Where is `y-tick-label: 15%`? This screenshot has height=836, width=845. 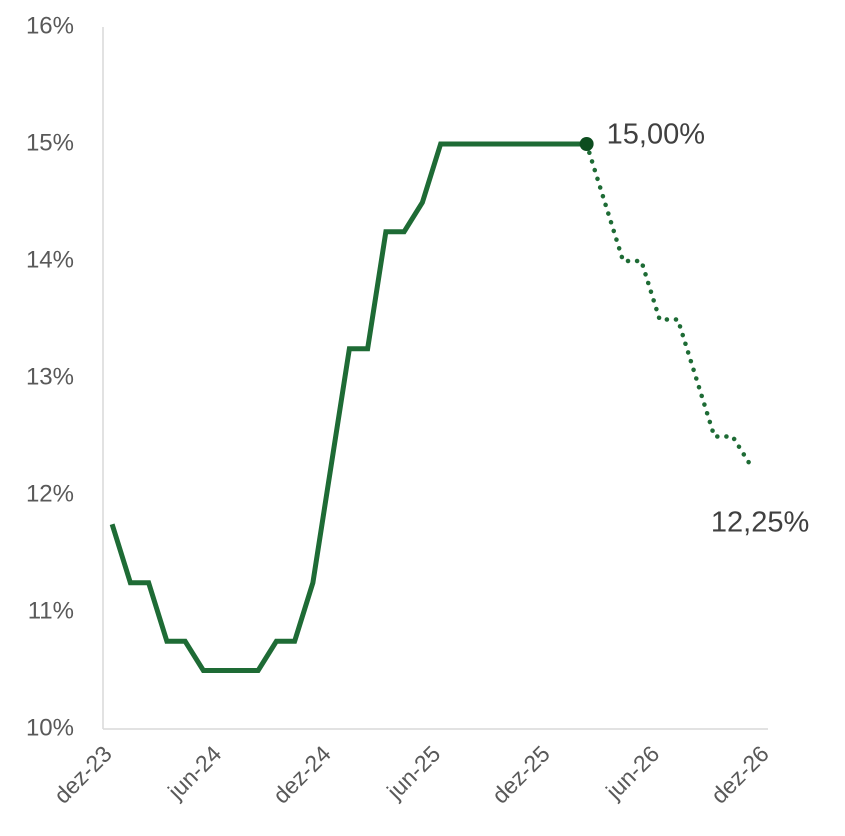
y-tick-label: 15% is located at coordinates (50, 142).